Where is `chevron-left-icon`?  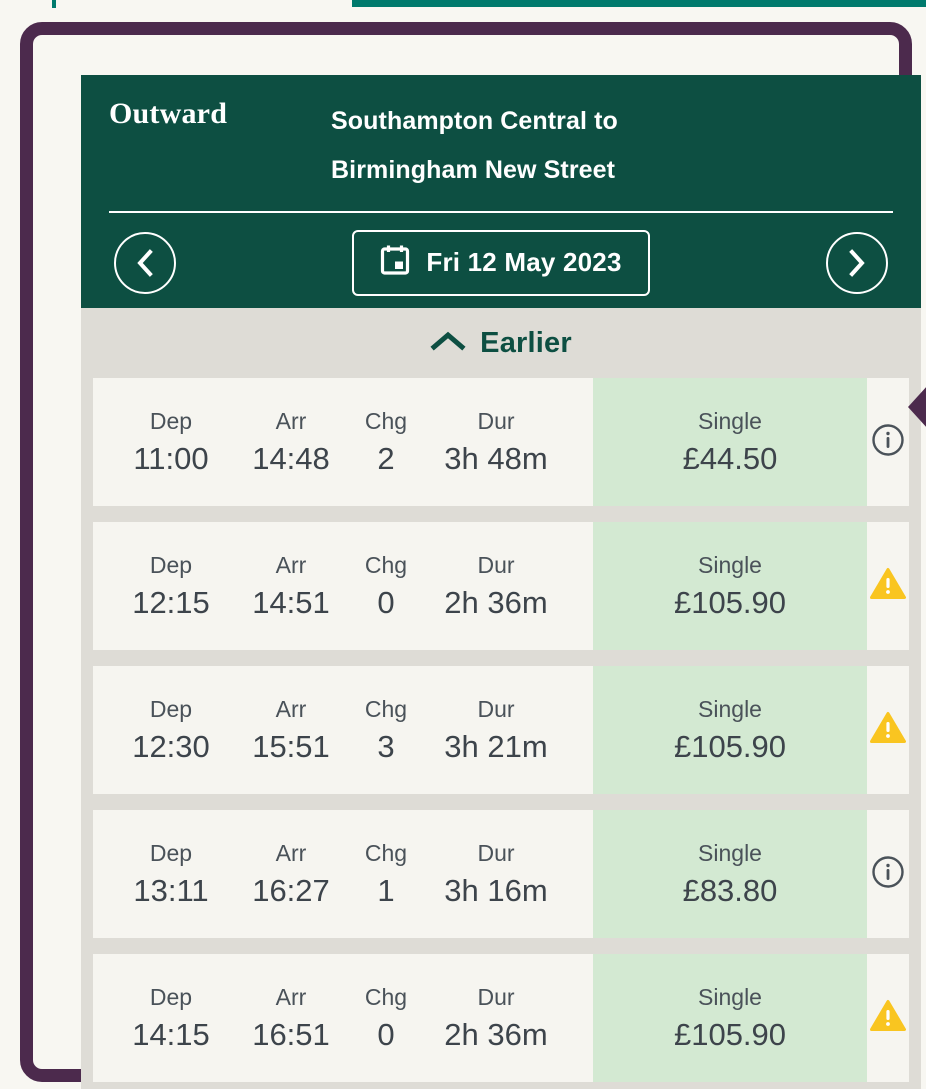
chevron-left-icon is located at coordinates (145, 263).